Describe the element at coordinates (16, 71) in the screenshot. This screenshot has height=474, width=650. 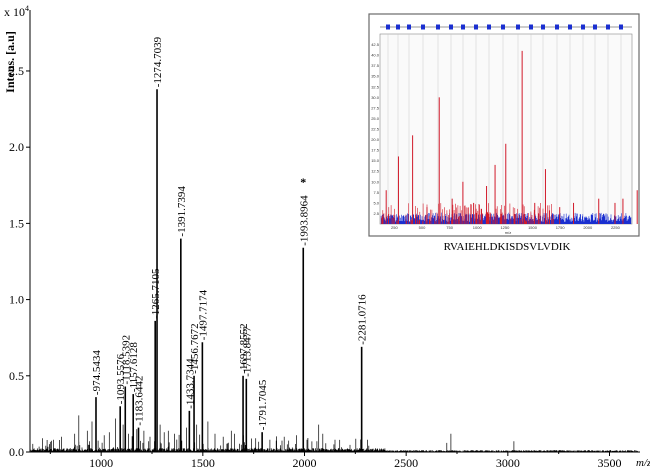
I see `y-tick-label: 2.5` at that location.